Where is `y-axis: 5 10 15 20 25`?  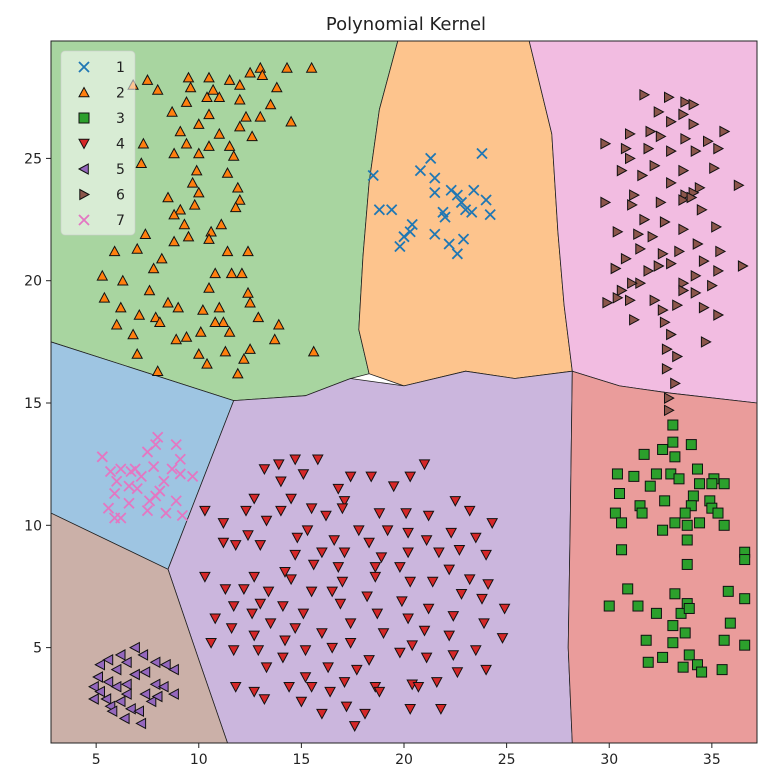
y-axis: 5 10 15 20 25 is located at coordinates (37, 404).